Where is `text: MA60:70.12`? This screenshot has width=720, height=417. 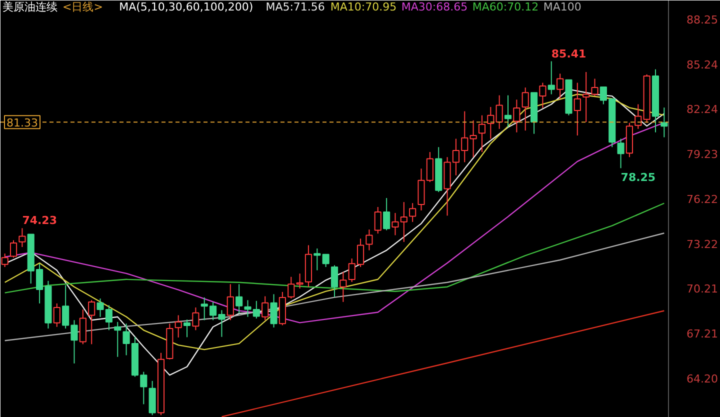 text: MA60:70.12 is located at coordinates (505, 7).